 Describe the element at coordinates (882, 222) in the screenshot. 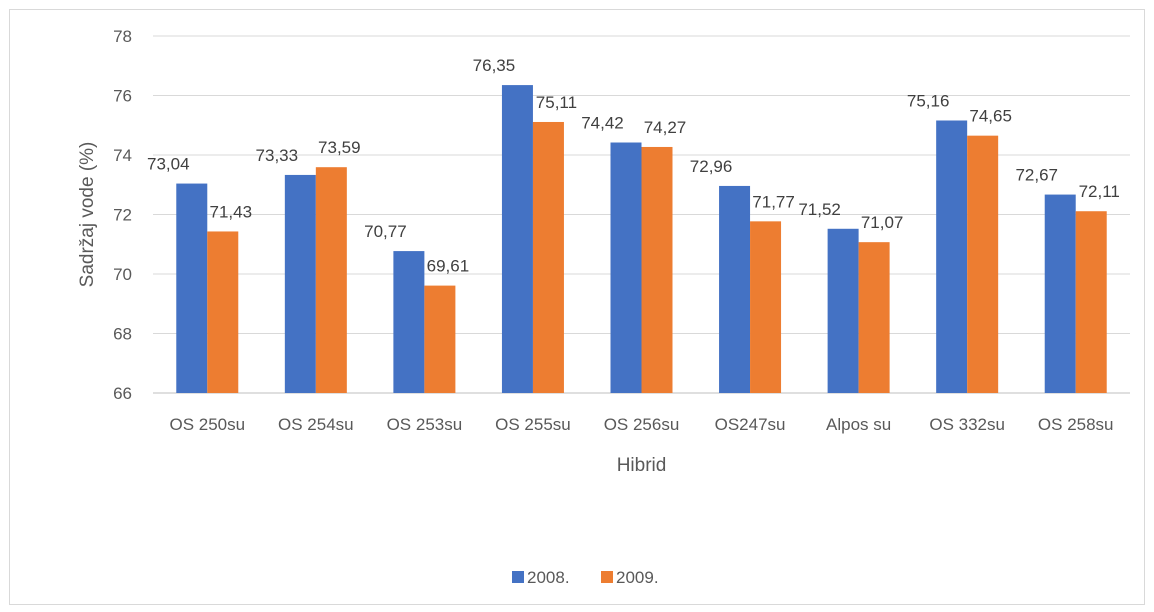

I see `data-label: 71,07` at that location.